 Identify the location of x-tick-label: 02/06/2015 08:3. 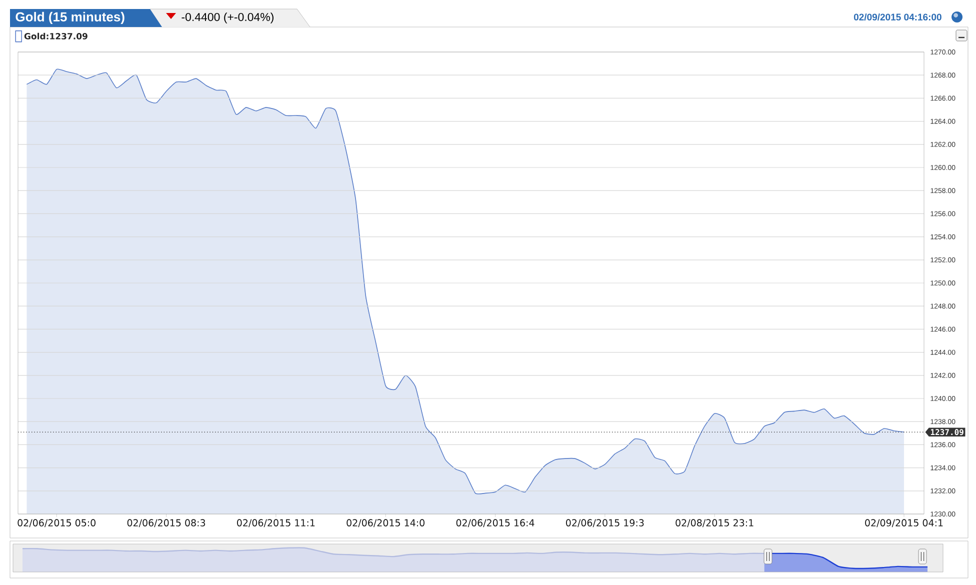
(166, 523).